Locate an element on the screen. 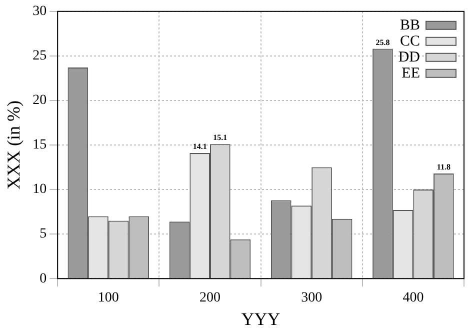 The height and width of the screenshot is (331, 474). legend-label: EE is located at coordinates (411, 73).